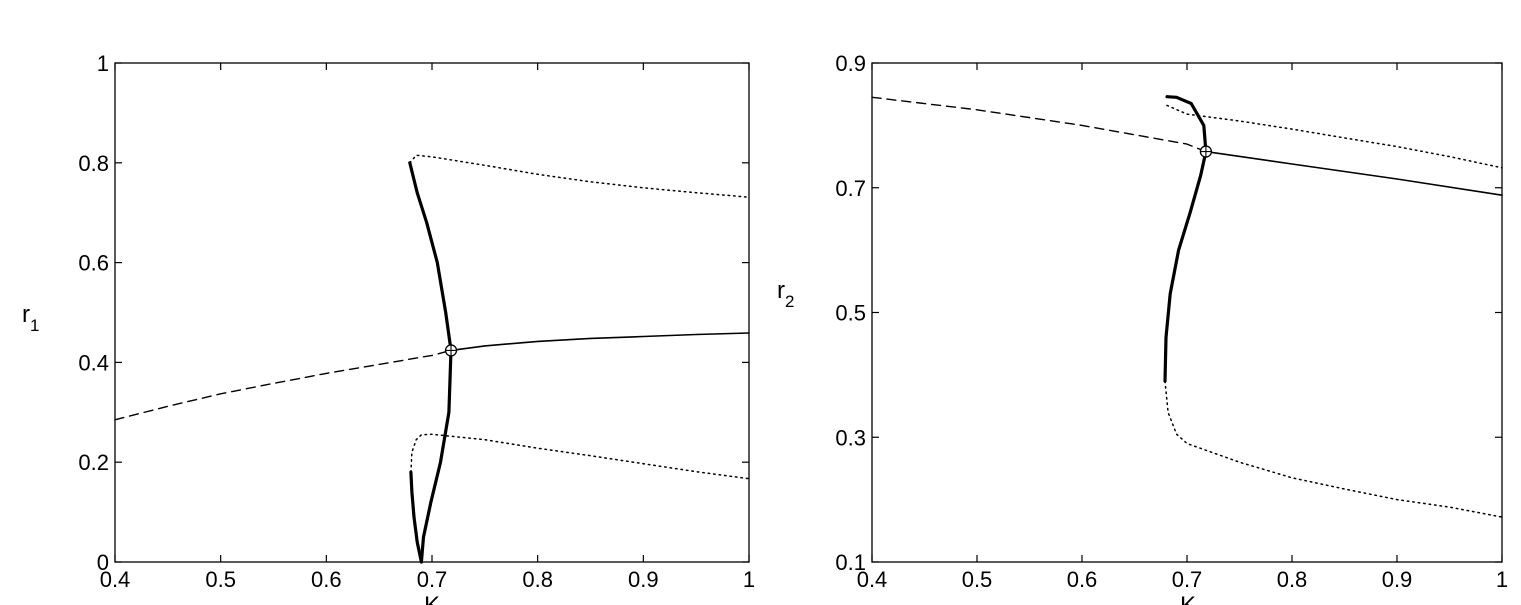  I want to click on y-tick-label: 0, so click(103, 562).